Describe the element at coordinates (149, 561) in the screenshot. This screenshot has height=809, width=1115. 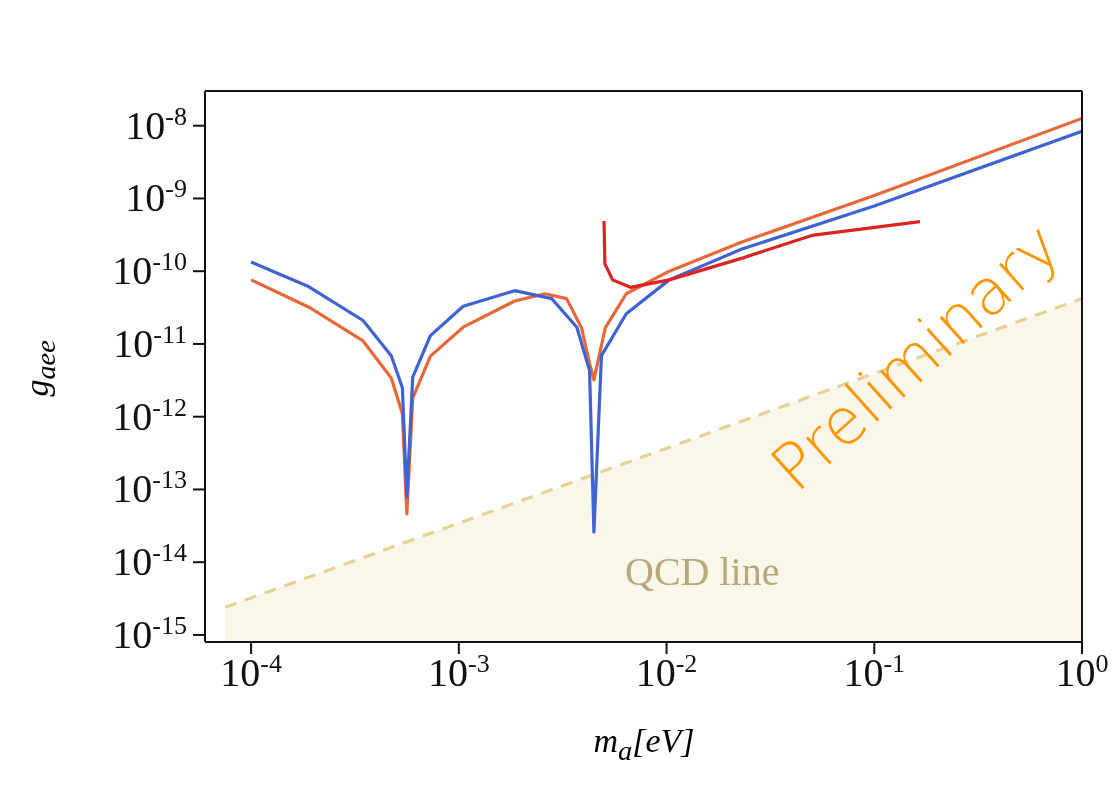
I see `y-tick-label: 10$^{-14}$` at that location.